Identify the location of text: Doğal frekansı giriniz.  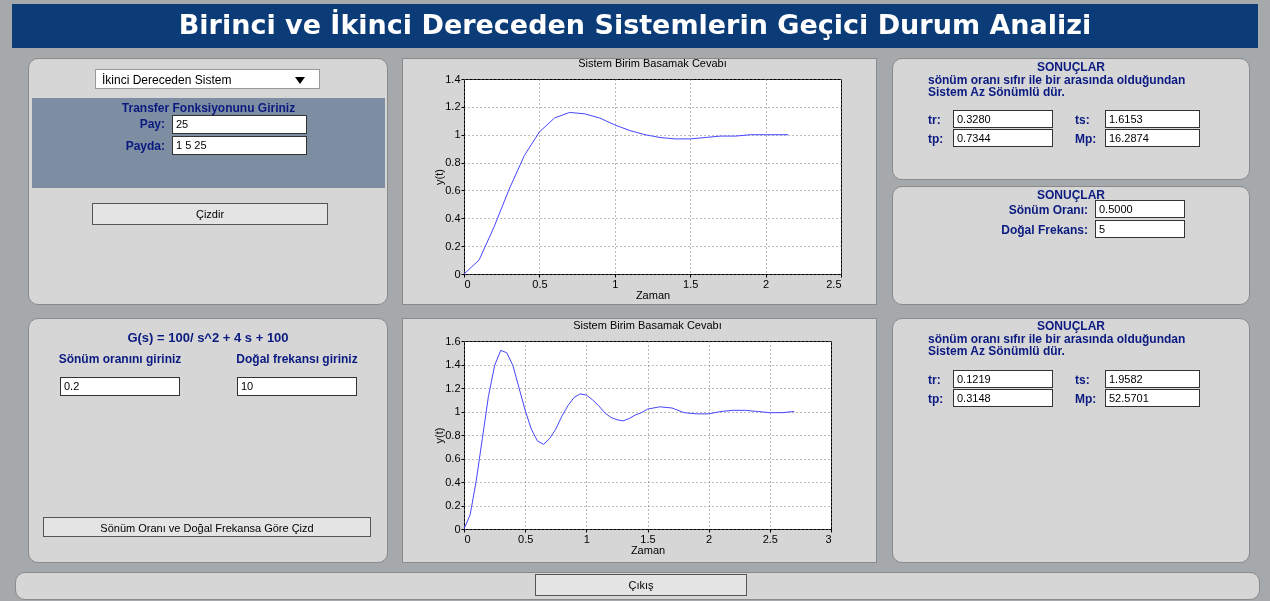
(297, 359).